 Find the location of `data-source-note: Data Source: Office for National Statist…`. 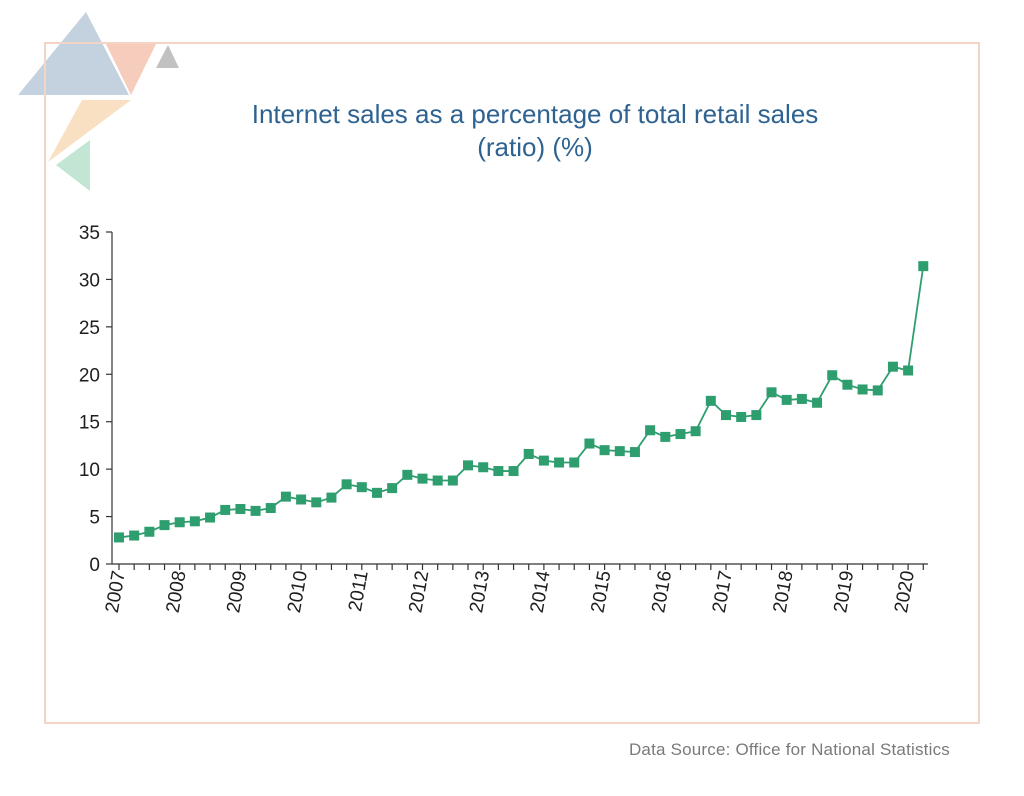

data-source-note: Data Source: Office for National Statist… is located at coordinates (789, 749).